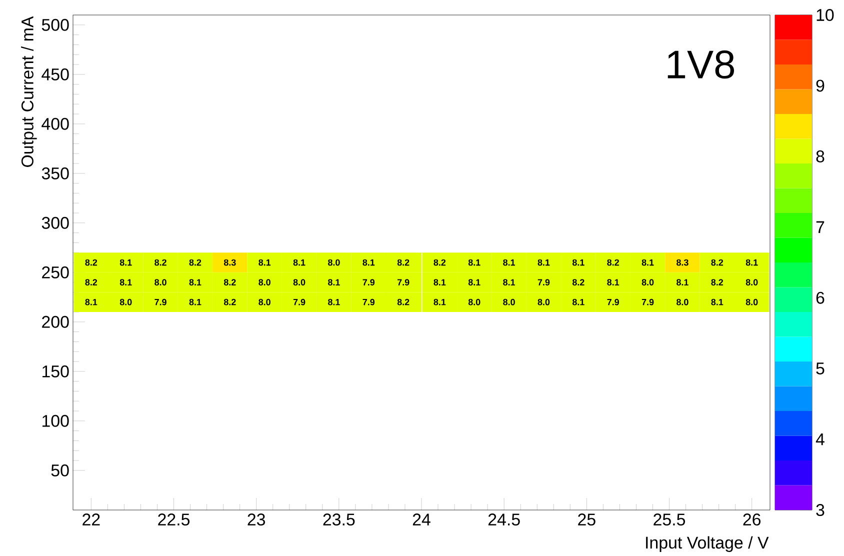  Describe the element at coordinates (91, 520) in the screenshot. I see `x-tick-label: 22` at that location.